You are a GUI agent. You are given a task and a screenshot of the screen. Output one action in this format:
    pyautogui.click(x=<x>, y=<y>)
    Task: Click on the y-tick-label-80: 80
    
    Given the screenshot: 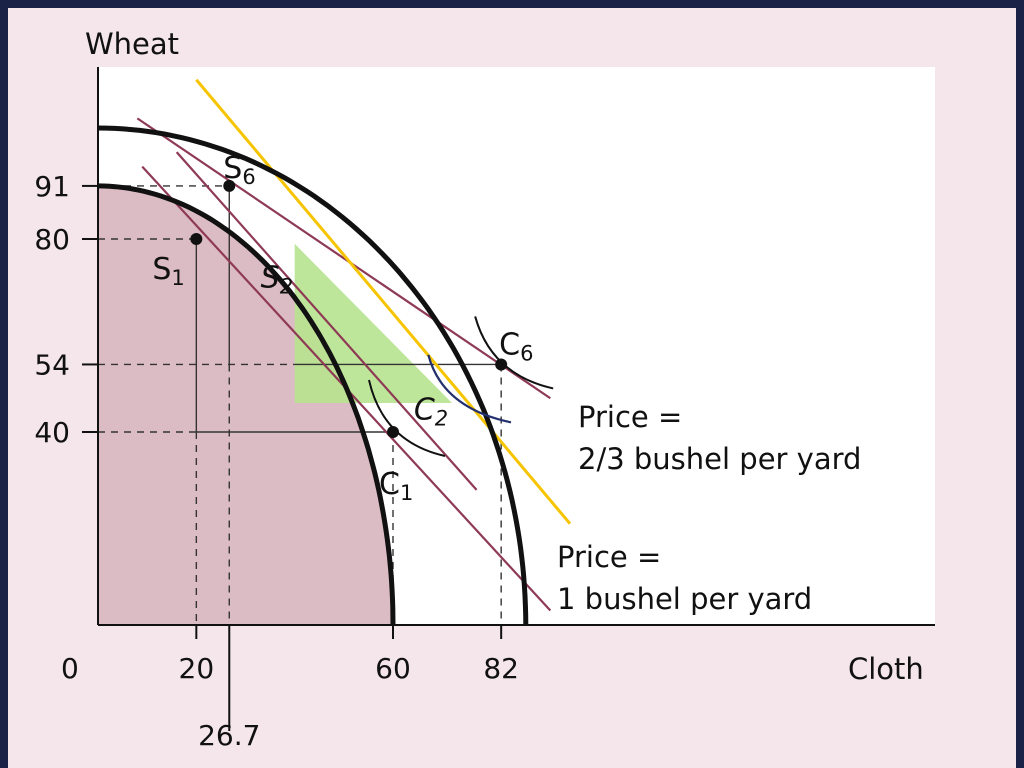 What is the action you would take?
    pyautogui.click(x=52, y=239)
    